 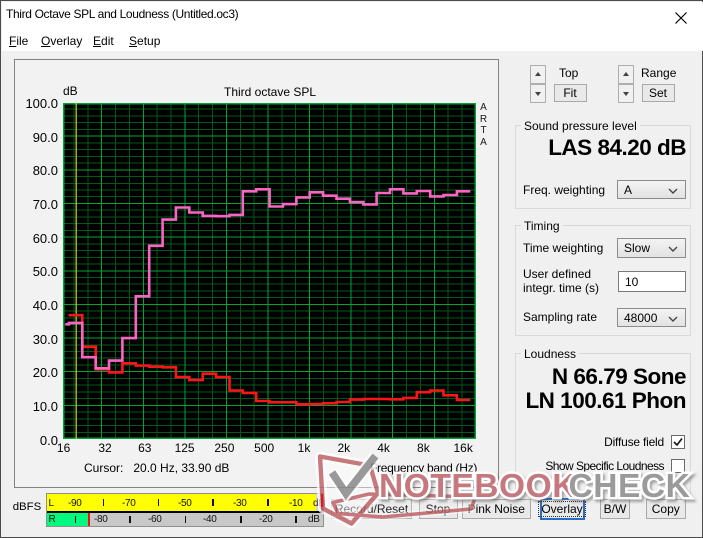 What do you see at coordinates (630, 486) in the screenshot?
I see `svg-text: CHECK` at bounding box center [630, 486].